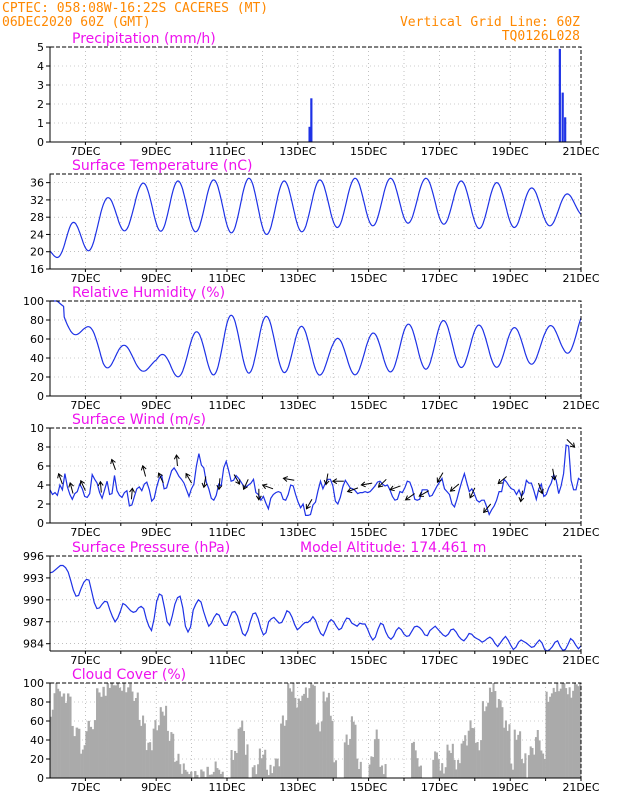 This screenshot has width=618, height=800. What do you see at coordinates (40, 85) in the screenshot?
I see `y-tick-label: 3` at bounding box center [40, 85].